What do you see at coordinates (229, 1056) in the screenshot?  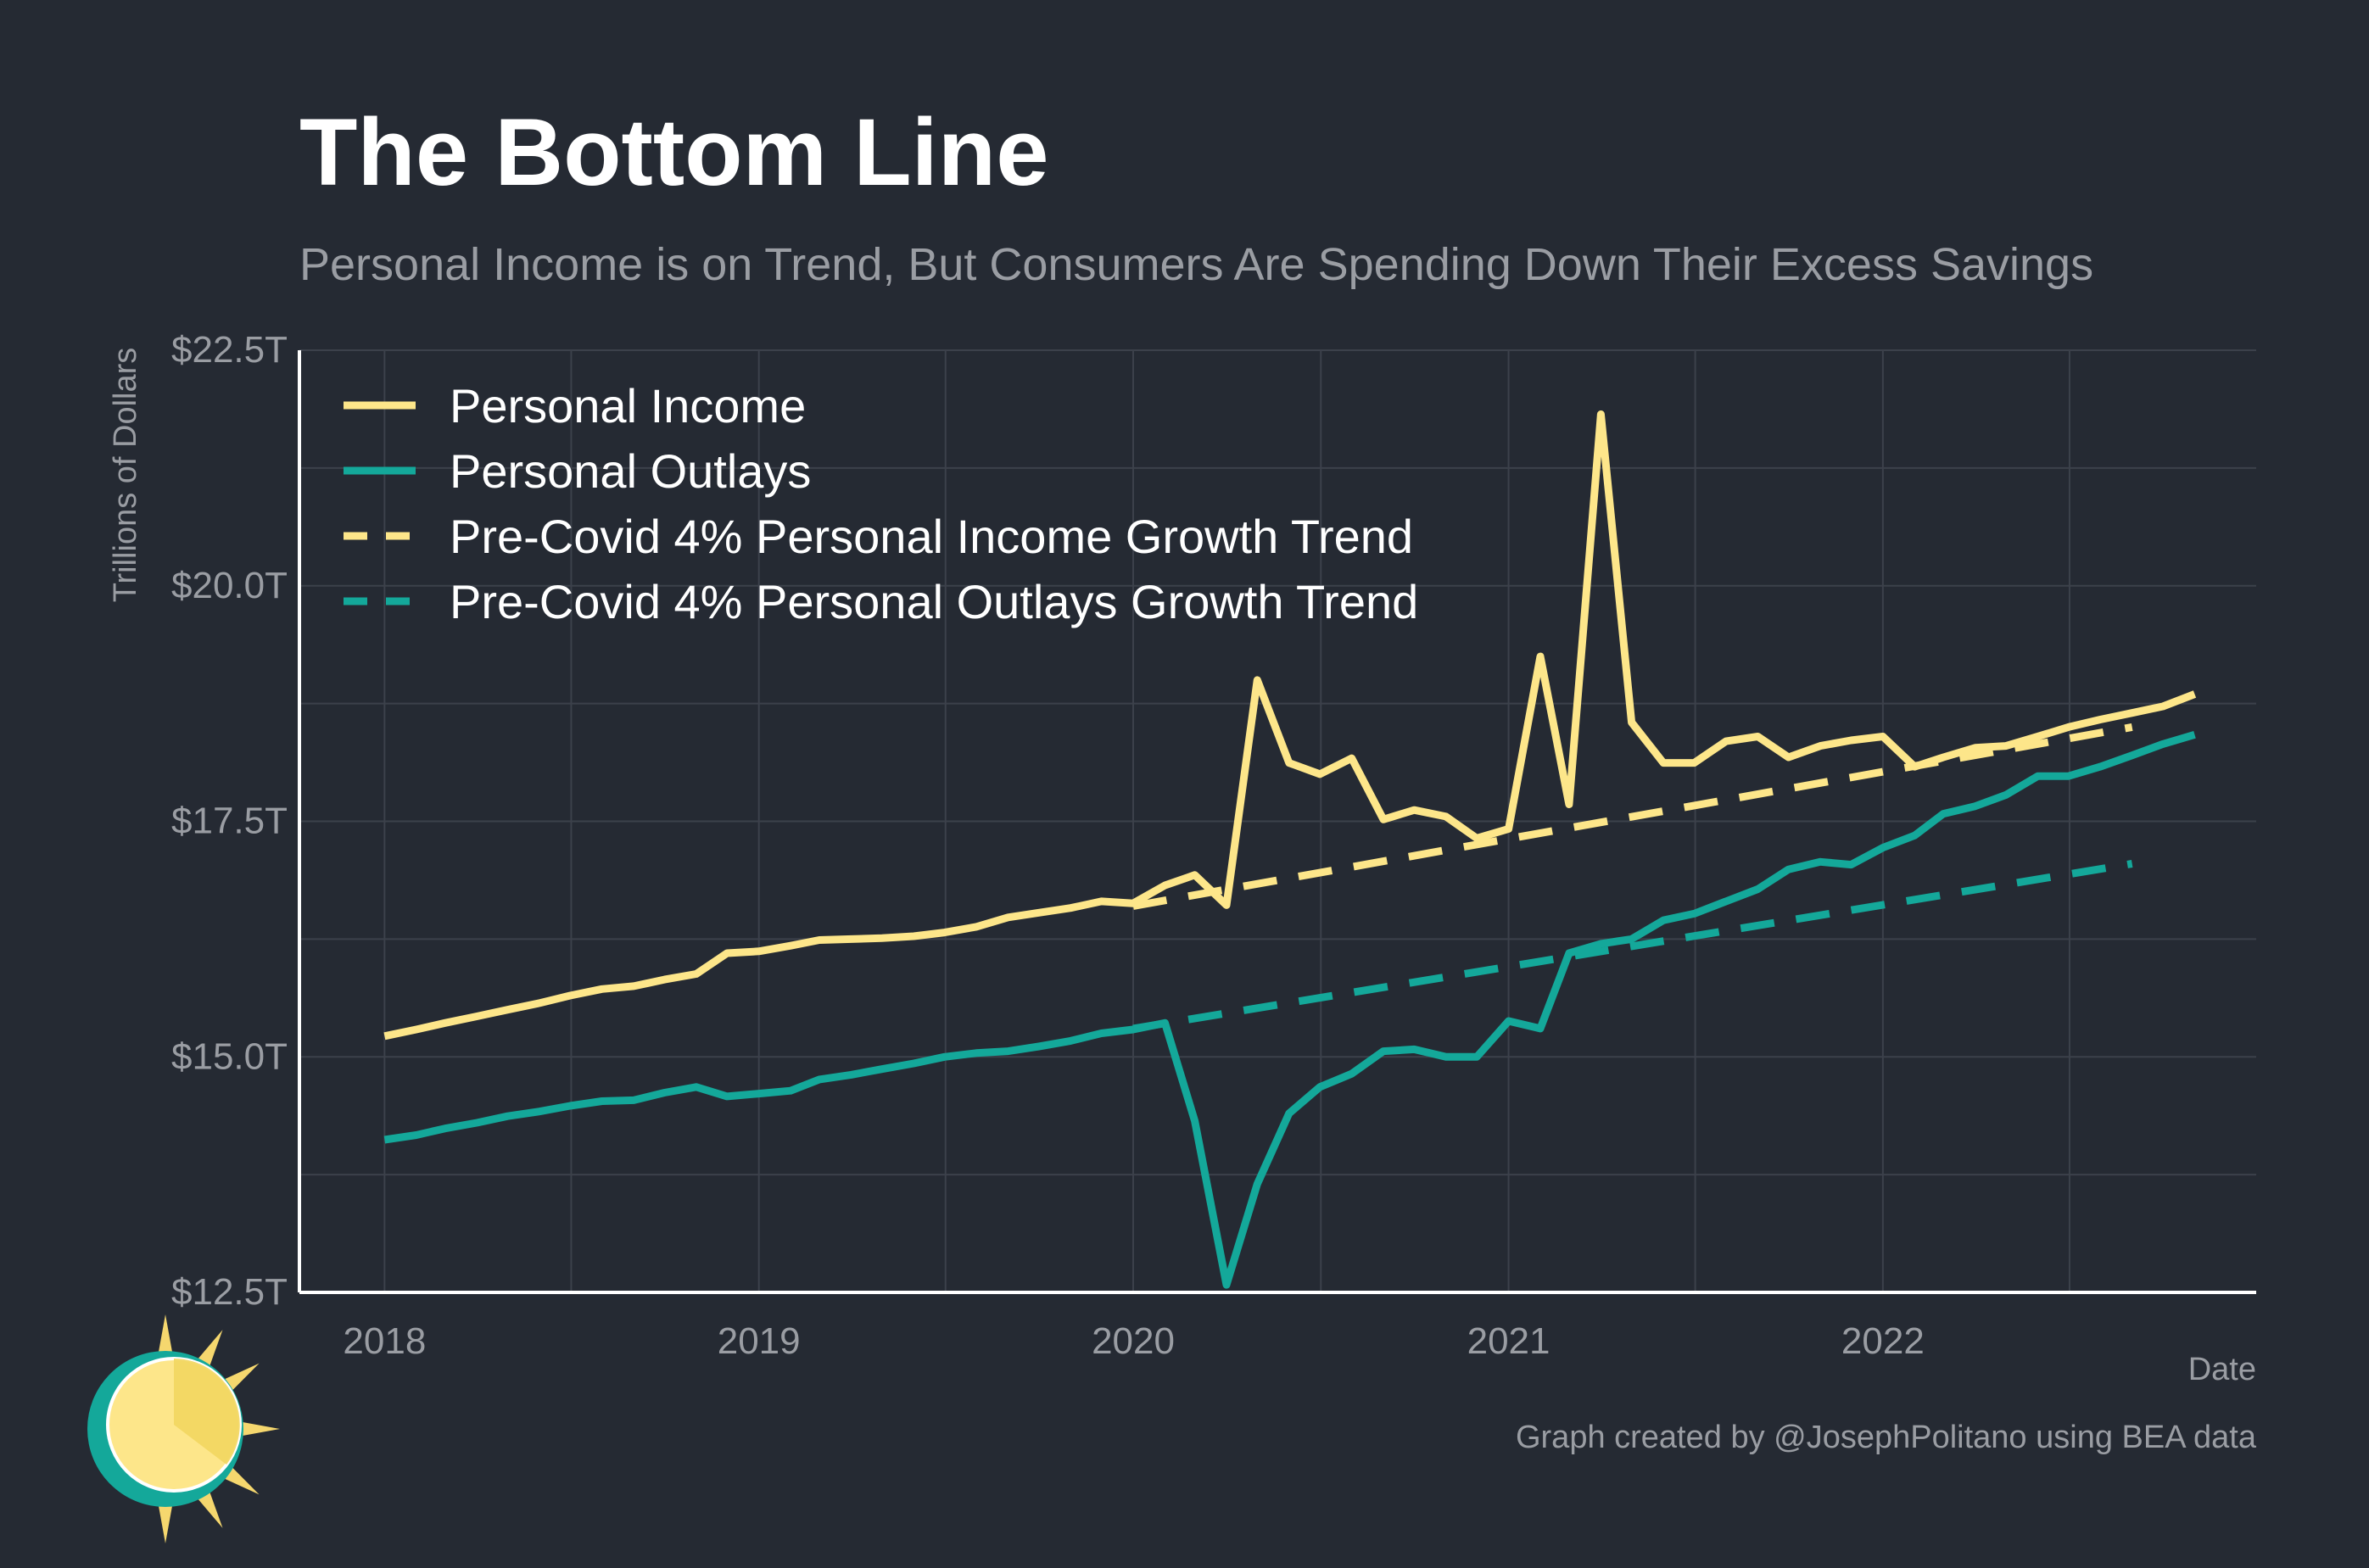 I see `y-tick-label: $15.0T` at bounding box center [229, 1056].